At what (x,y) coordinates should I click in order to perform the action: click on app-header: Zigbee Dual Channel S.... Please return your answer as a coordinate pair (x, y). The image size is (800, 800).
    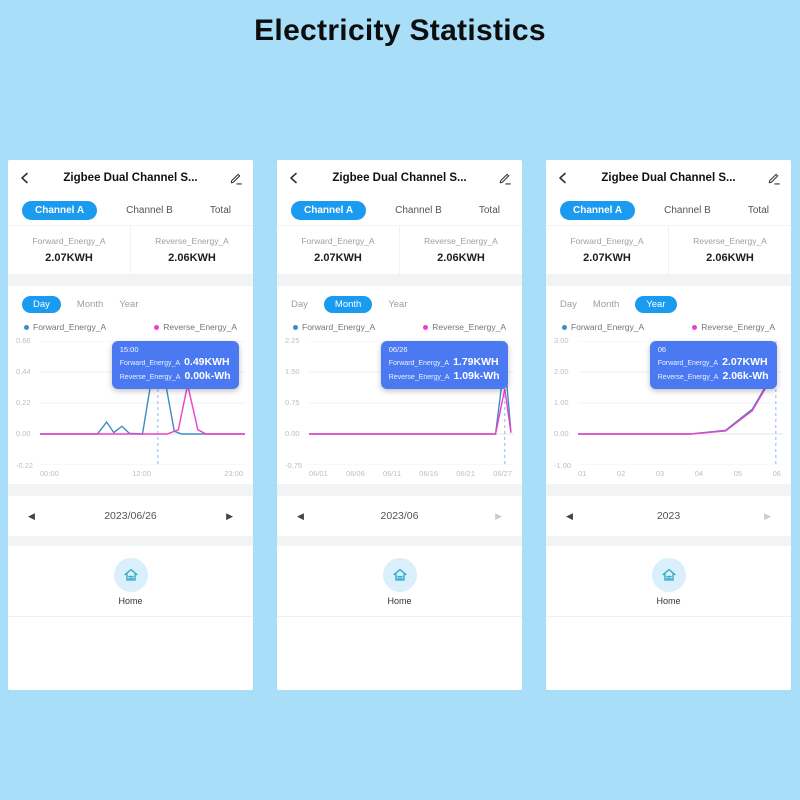
    Looking at the image, I should click on (668, 178).